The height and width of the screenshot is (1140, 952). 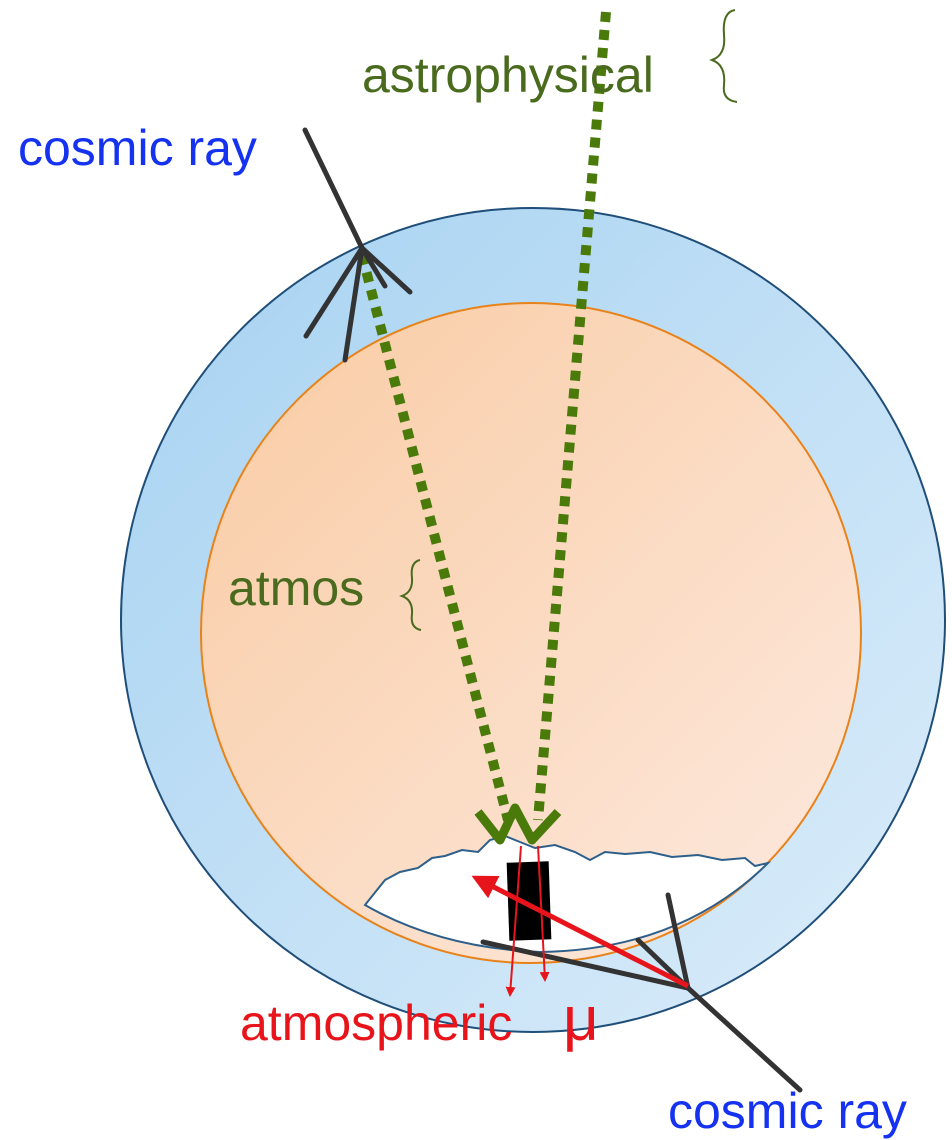 I want to click on label: atmospheric, so click(x=376, y=1023).